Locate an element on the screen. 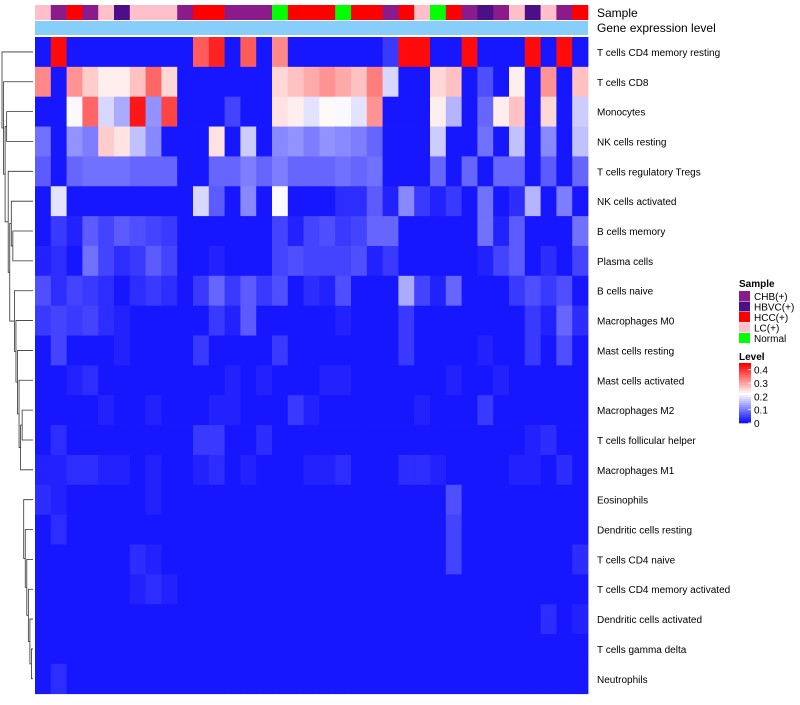 The width and height of the screenshot is (800, 705). row-label: Macrophages M0 is located at coordinates (636, 322).